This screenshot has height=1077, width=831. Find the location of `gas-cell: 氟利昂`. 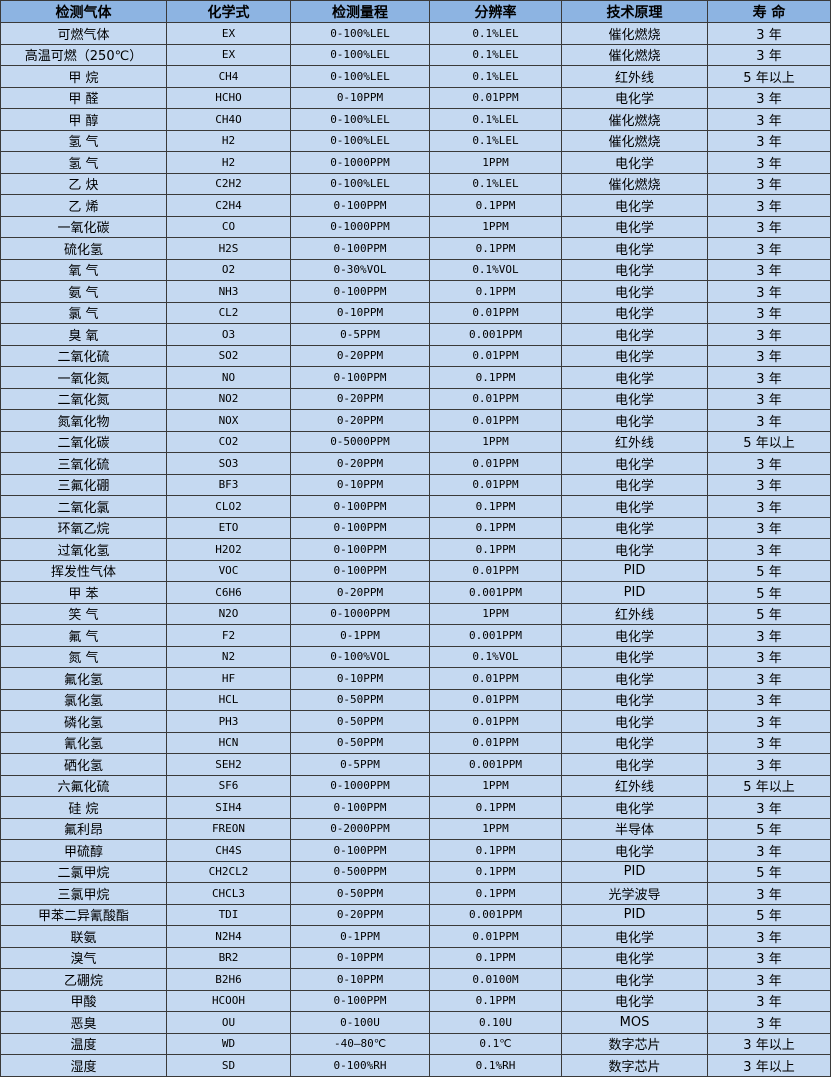

gas-cell: 氟利昂 is located at coordinates (83, 828).